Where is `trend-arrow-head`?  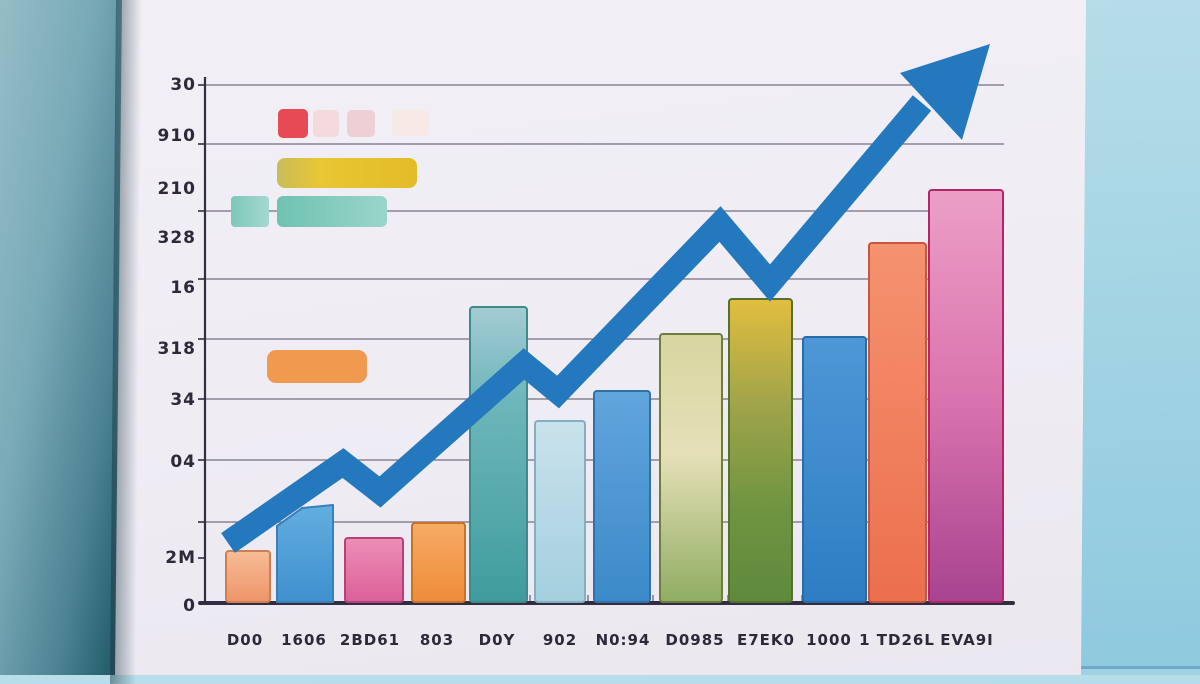
trend-arrow-head is located at coordinates (945, 92).